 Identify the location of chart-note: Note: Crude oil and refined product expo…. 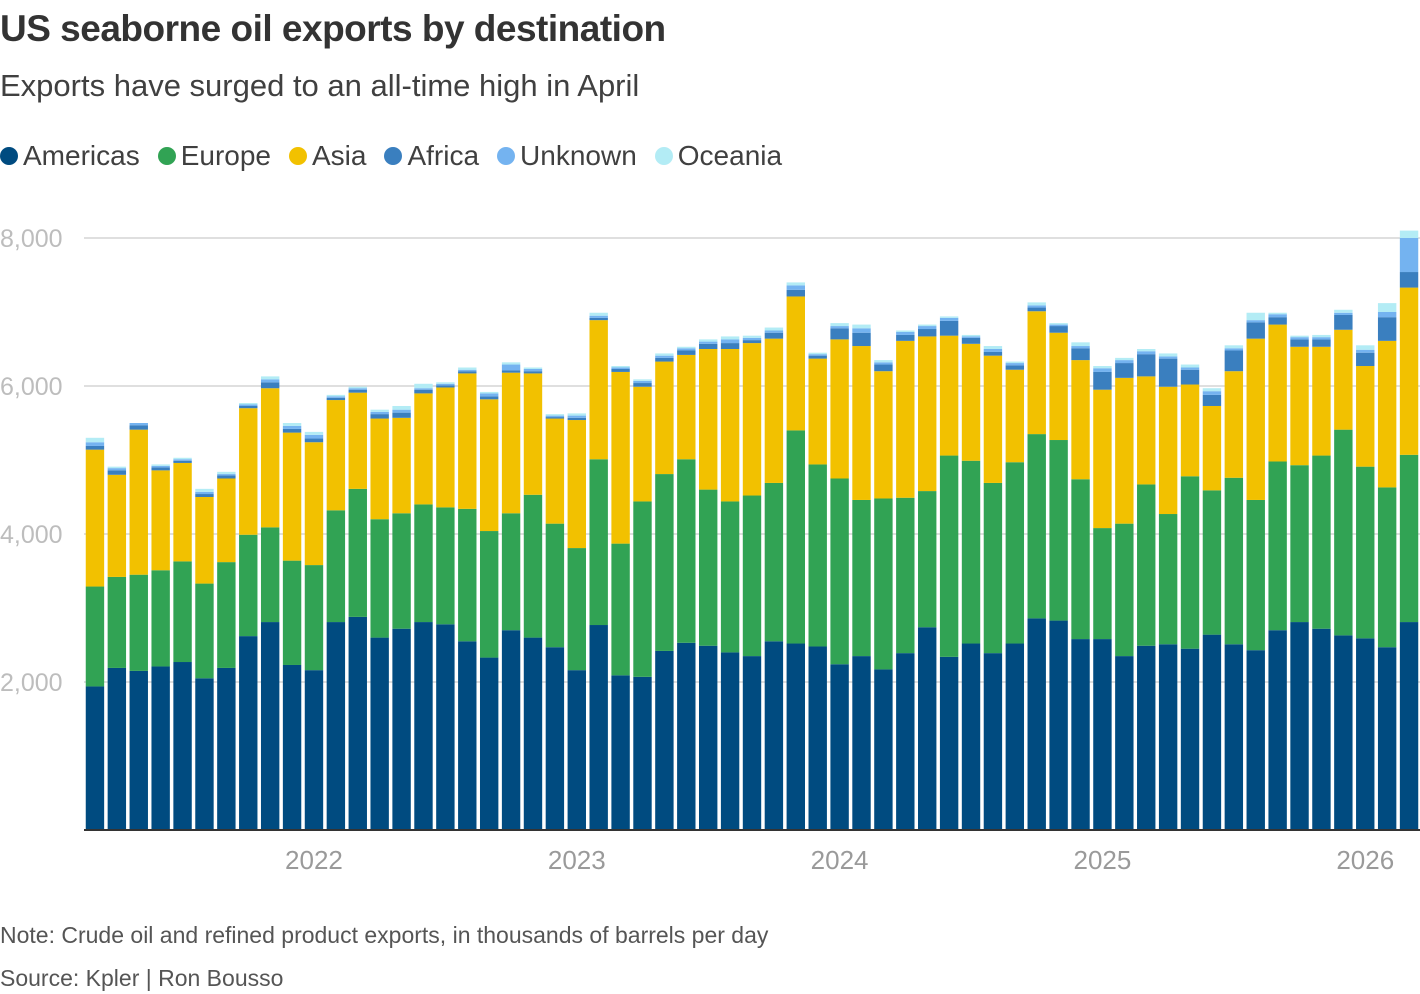
(384, 935).